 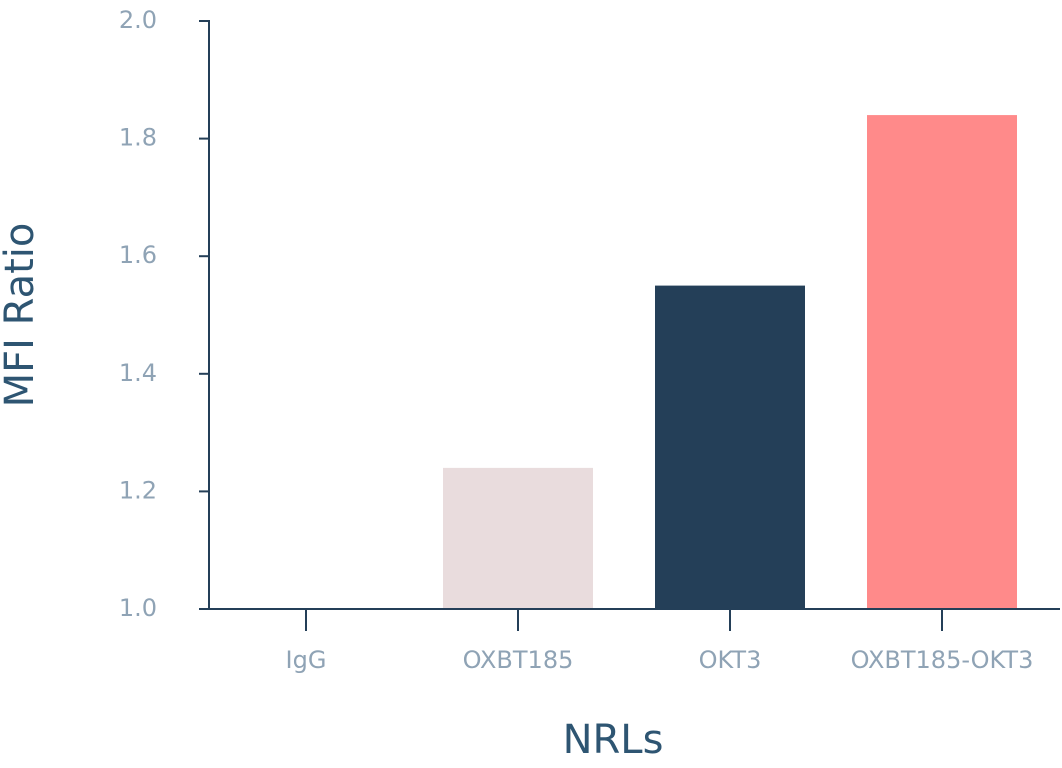 I want to click on x-axis-title: NRLs, so click(x=613, y=740).